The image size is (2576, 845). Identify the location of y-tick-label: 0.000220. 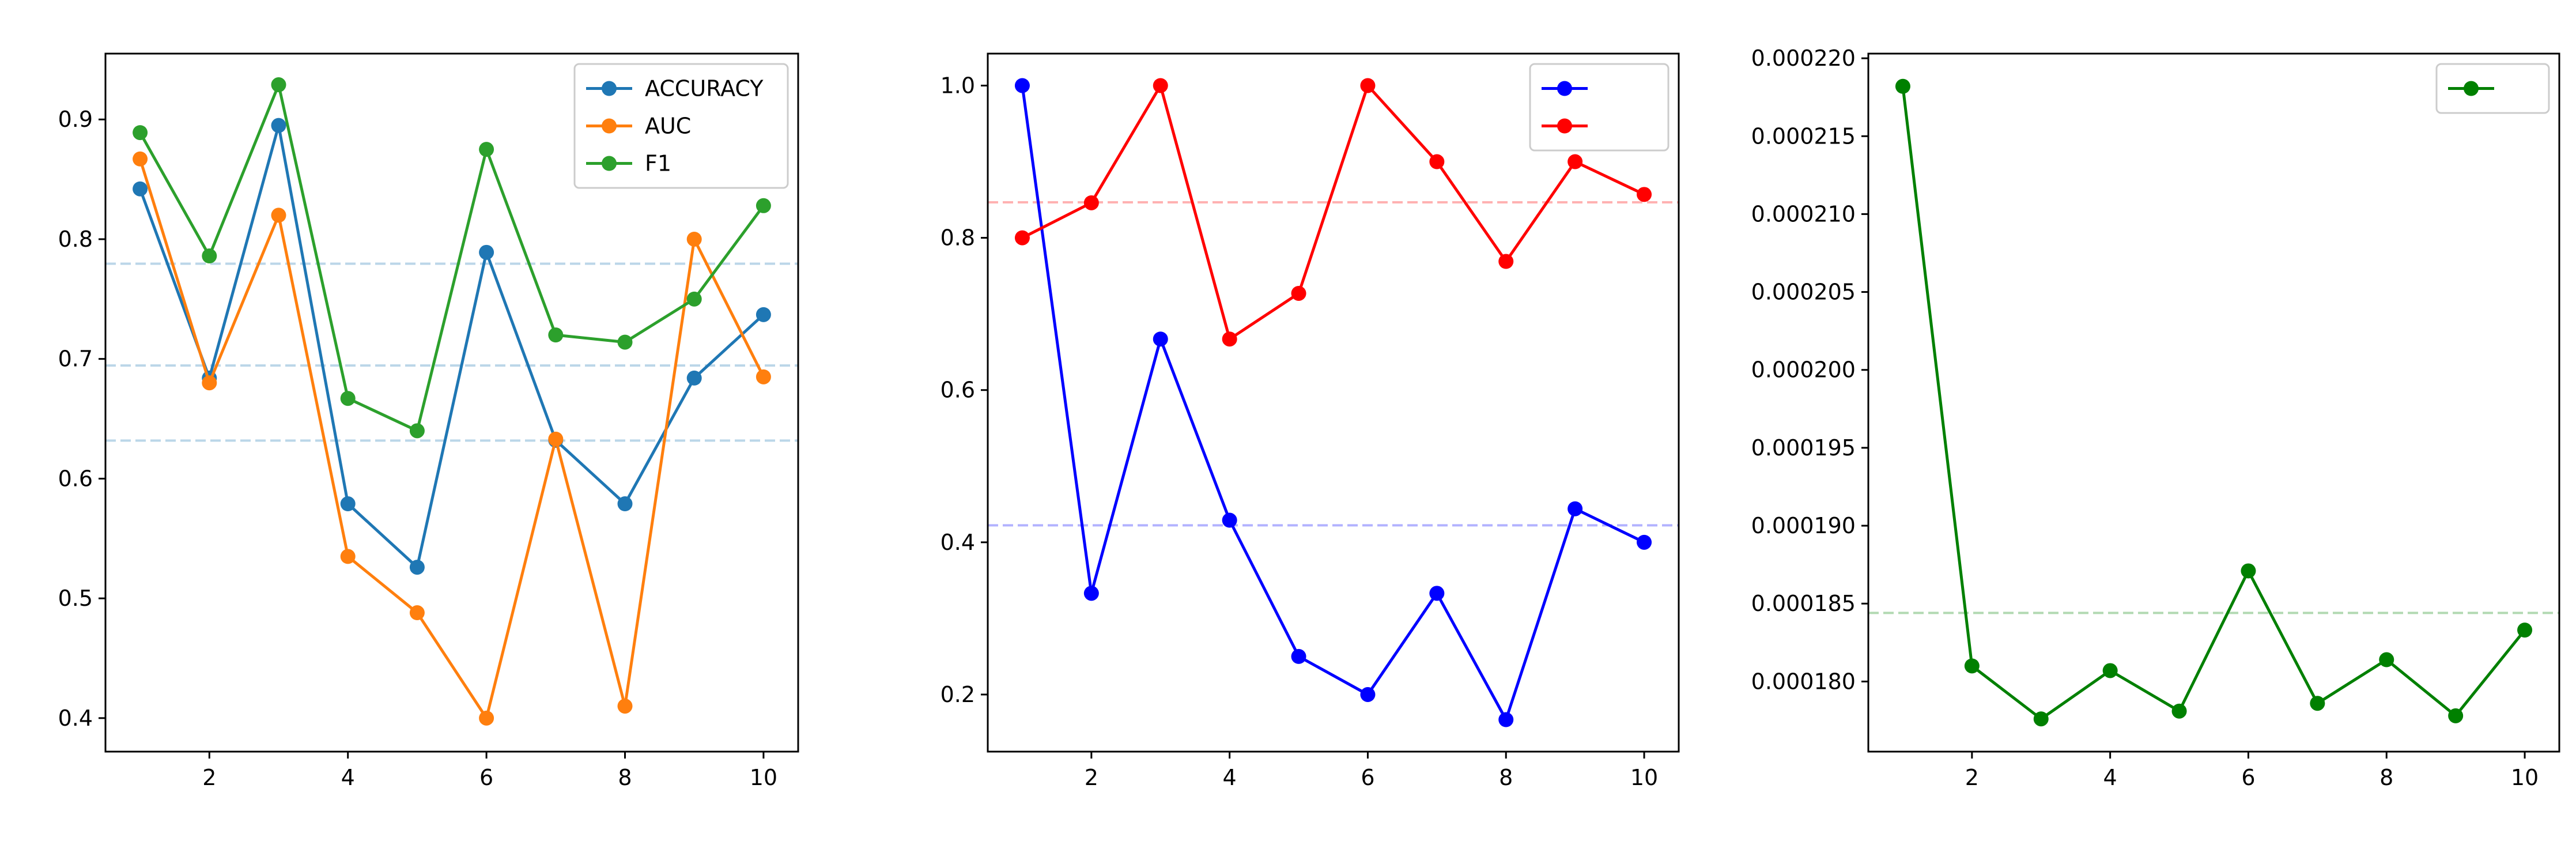
(1803, 59).